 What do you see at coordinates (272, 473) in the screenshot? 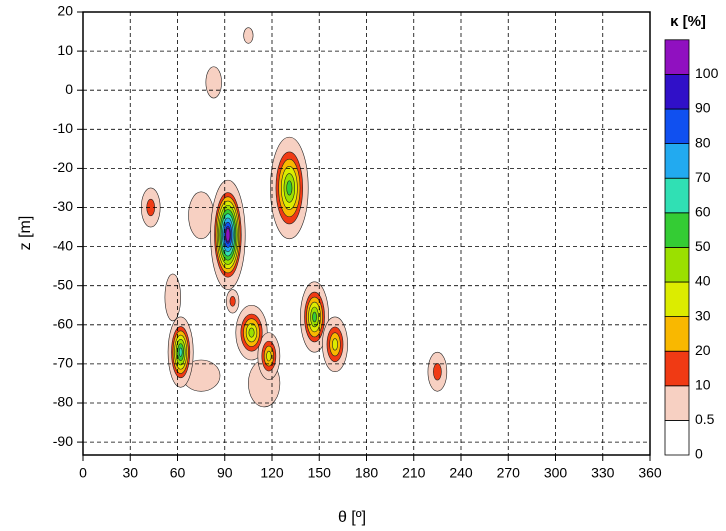
I see `x-tick-label: 120` at bounding box center [272, 473].